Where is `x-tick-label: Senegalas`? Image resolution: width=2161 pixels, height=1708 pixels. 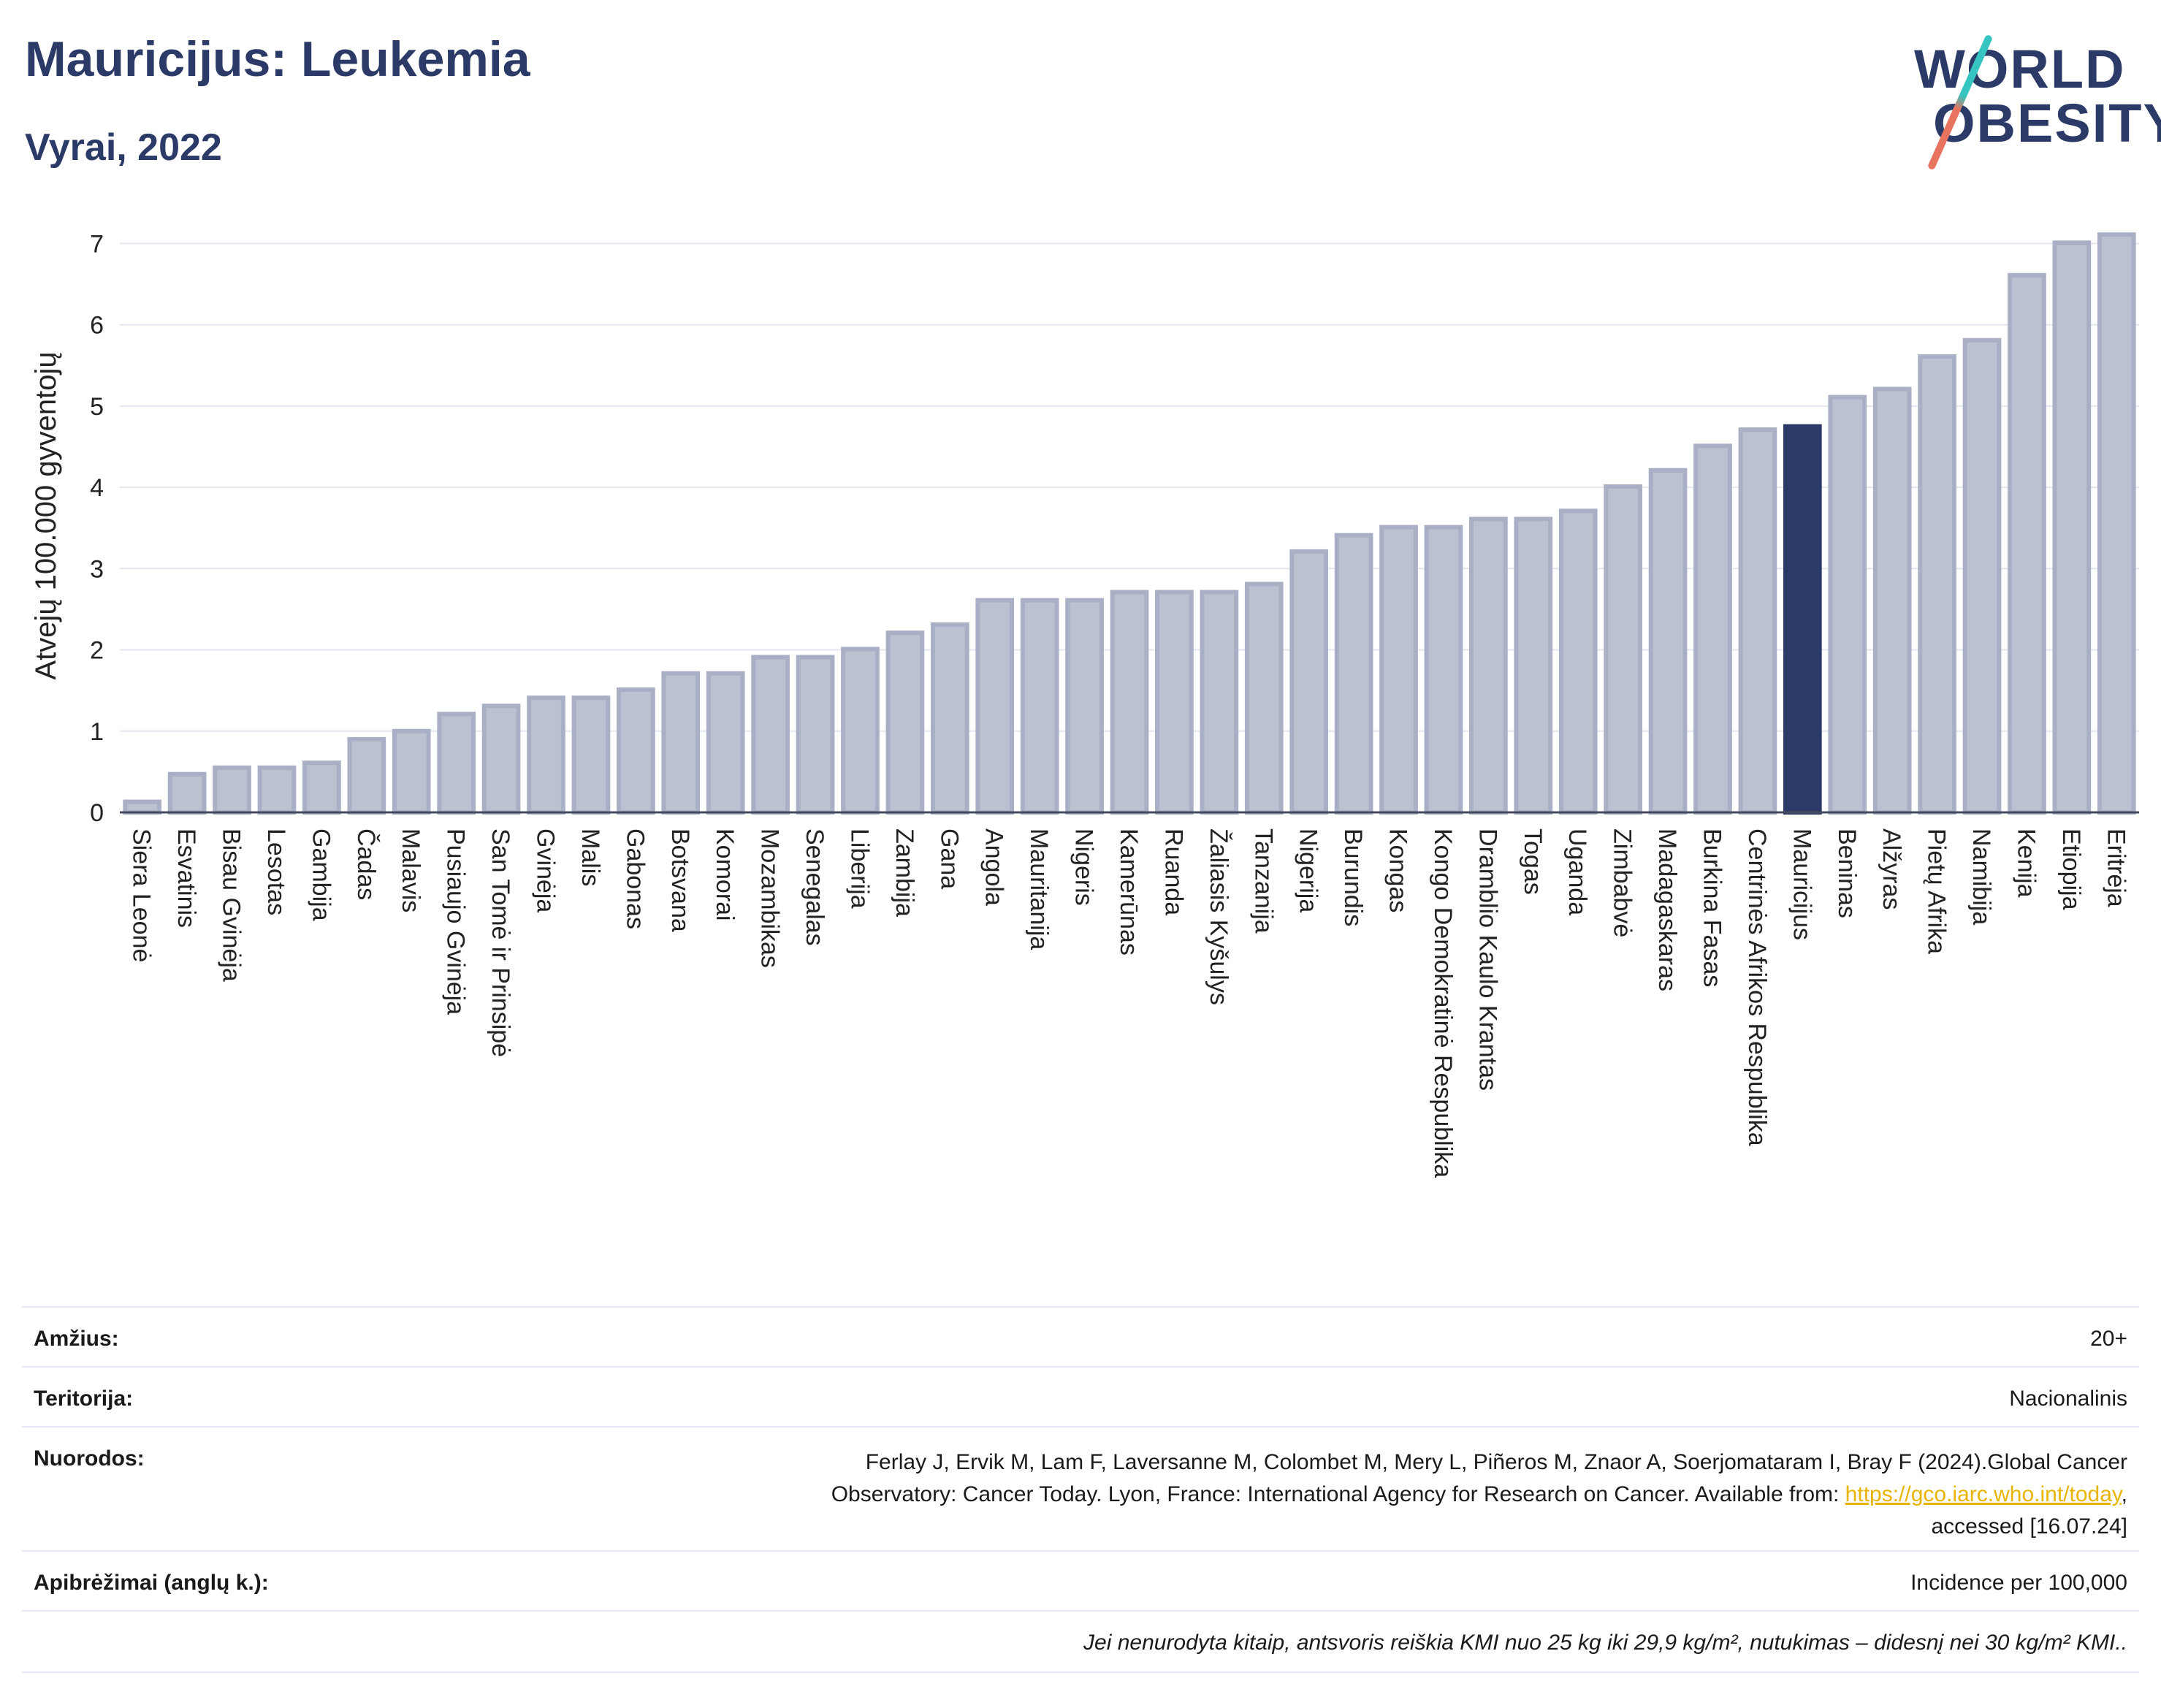 x-tick-label: Senegalas is located at coordinates (814, 887).